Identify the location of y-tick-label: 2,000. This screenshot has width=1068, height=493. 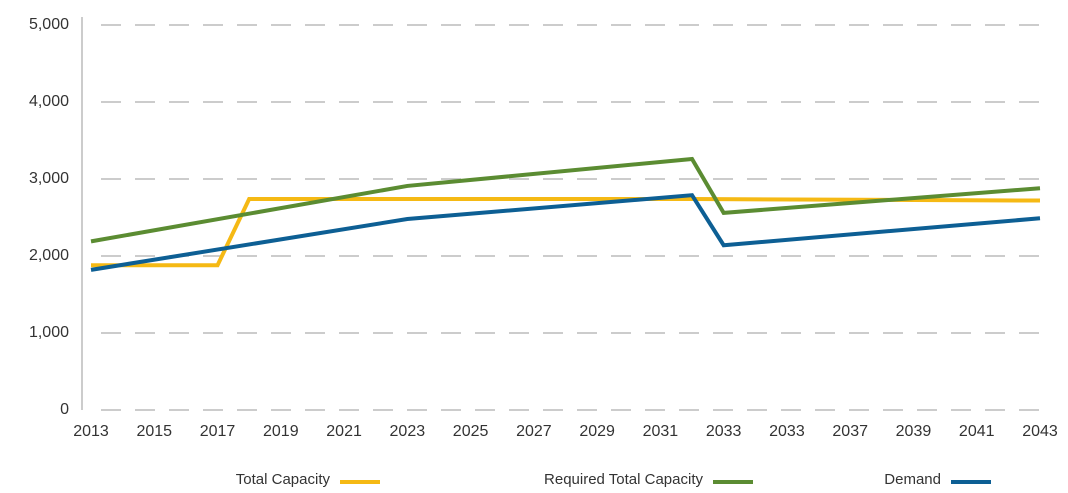
(49, 255).